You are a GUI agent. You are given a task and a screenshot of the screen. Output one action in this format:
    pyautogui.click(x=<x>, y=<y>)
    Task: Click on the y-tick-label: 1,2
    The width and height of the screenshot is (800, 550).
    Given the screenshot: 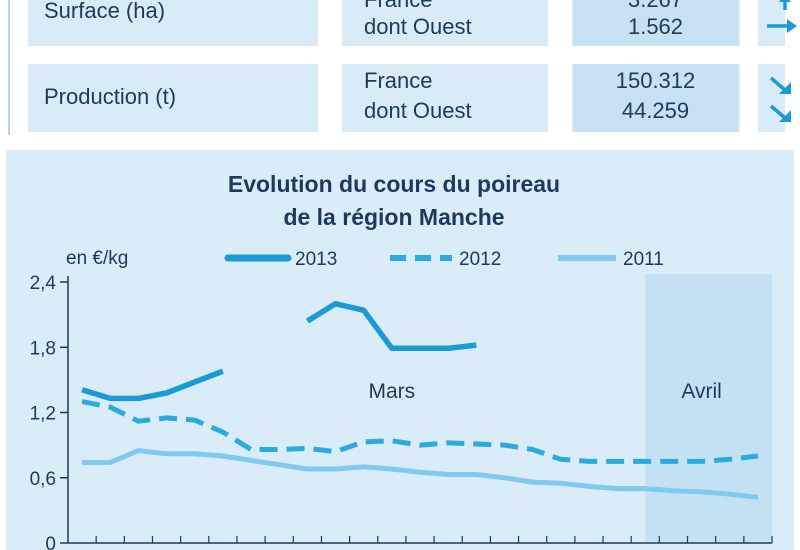 What is the action you would take?
    pyautogui.click(x=43, y=414)
    